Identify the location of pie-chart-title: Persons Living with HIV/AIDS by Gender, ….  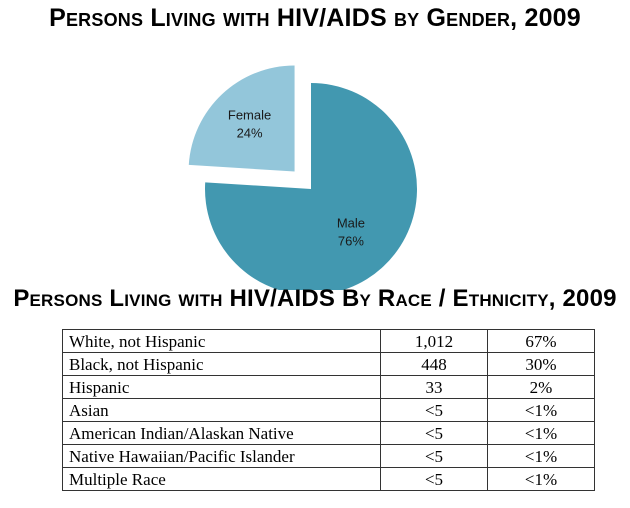
(315, 18).